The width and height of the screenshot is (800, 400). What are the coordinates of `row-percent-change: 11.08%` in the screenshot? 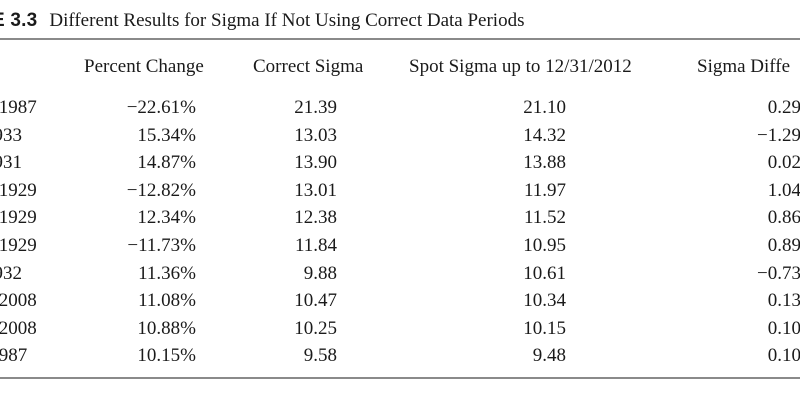 It's located at (167, 301).